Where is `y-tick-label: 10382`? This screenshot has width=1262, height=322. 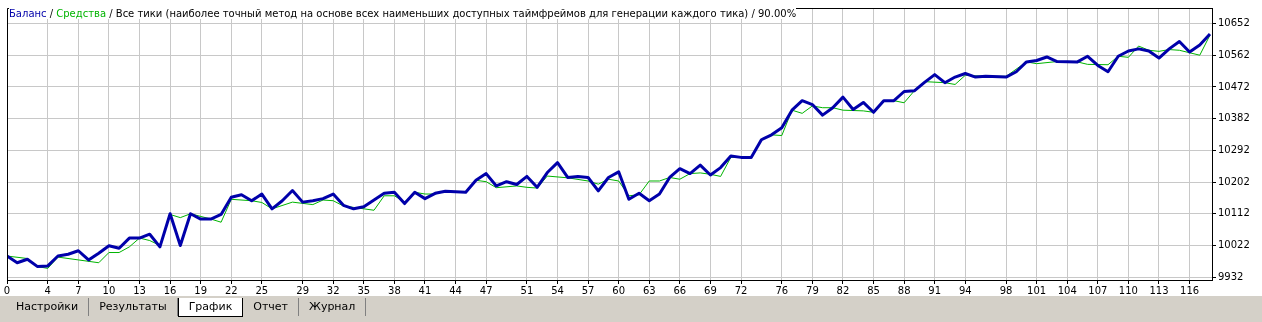 y-tick-label: 10382 is located at coordinates (1234, 118).